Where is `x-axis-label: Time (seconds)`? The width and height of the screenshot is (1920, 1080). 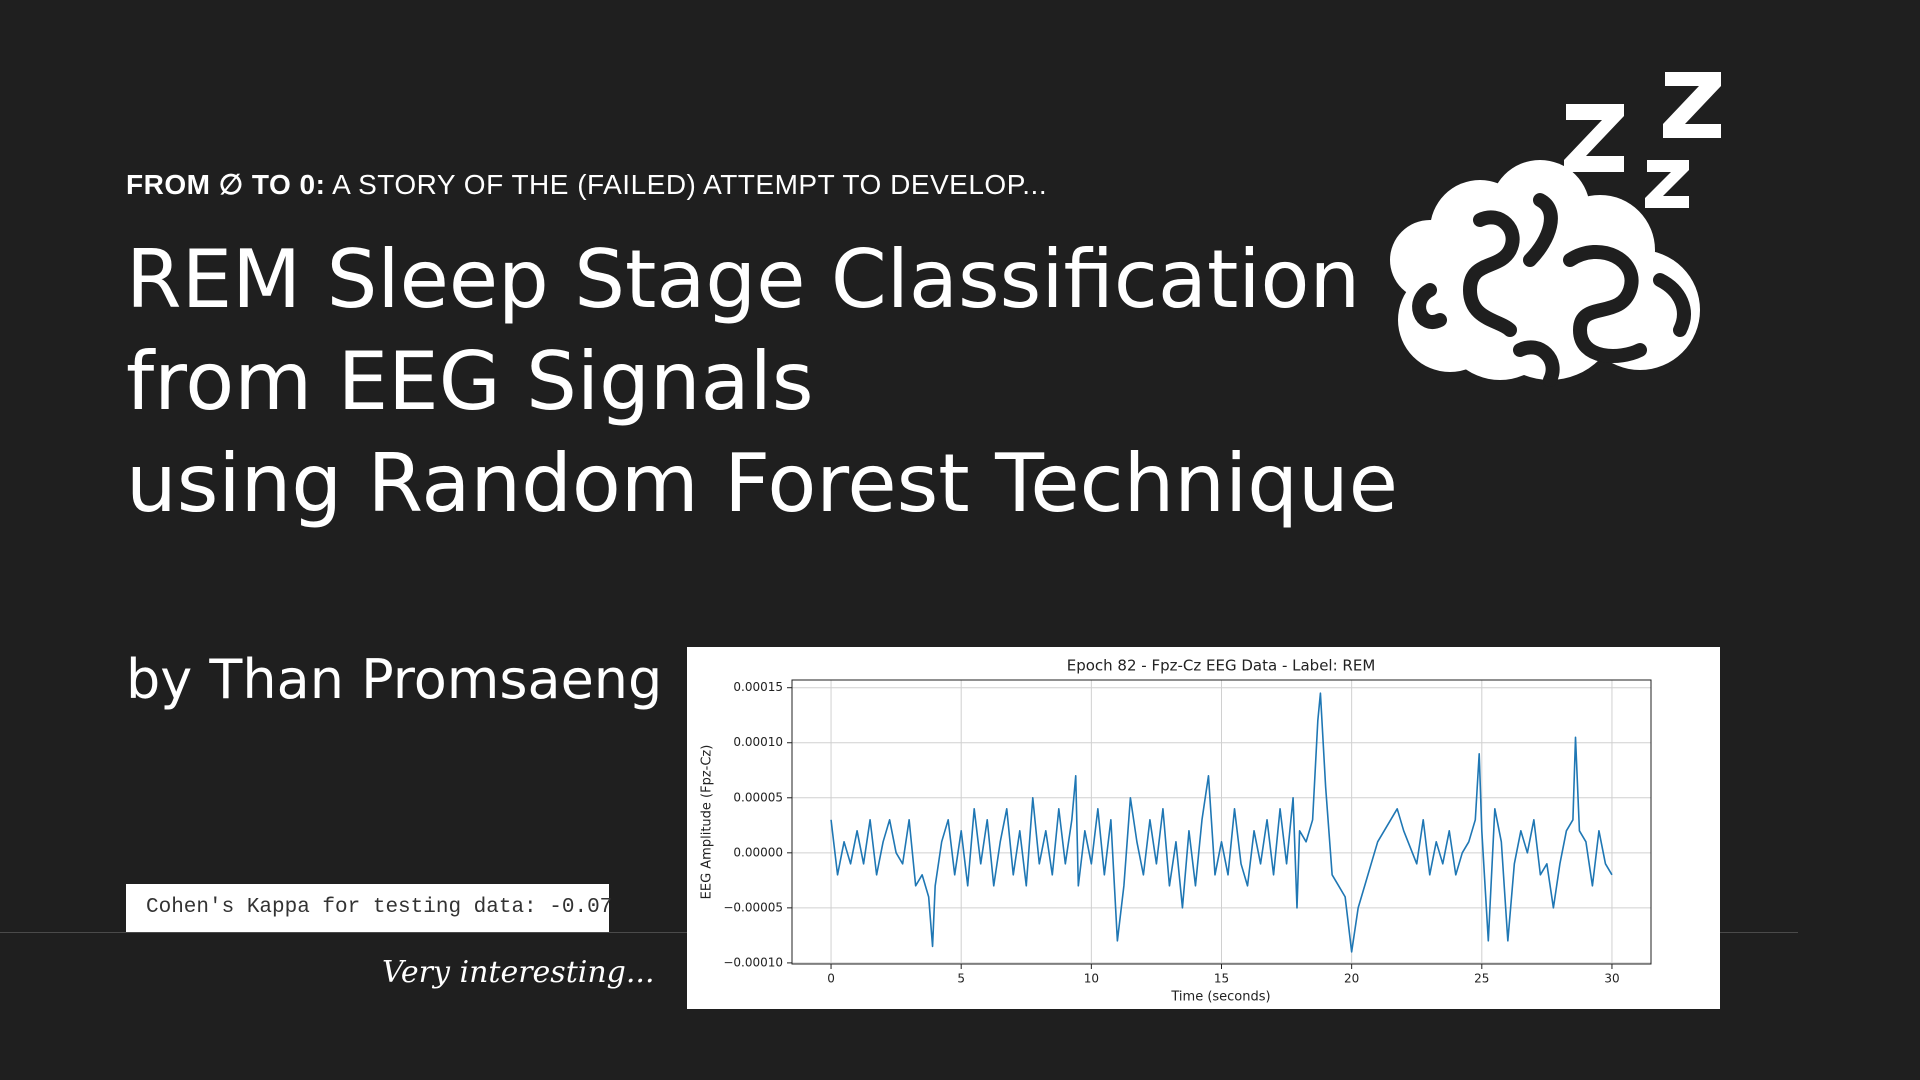
x-axis-label: Time (seconds) is located at coordinates (1220, 997).